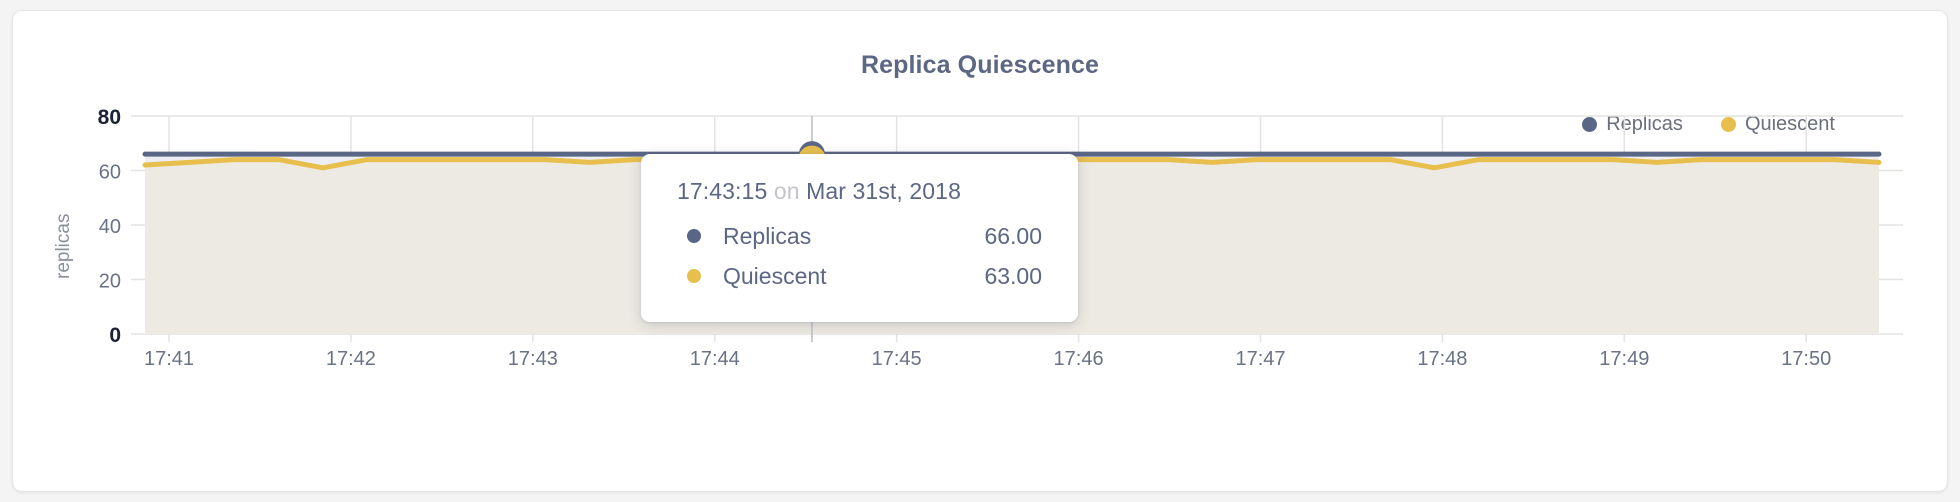 The width and height of the screenshot is (1960, 502). I want to click on tooltip-series-value: 63.00, so click(1013, 275).